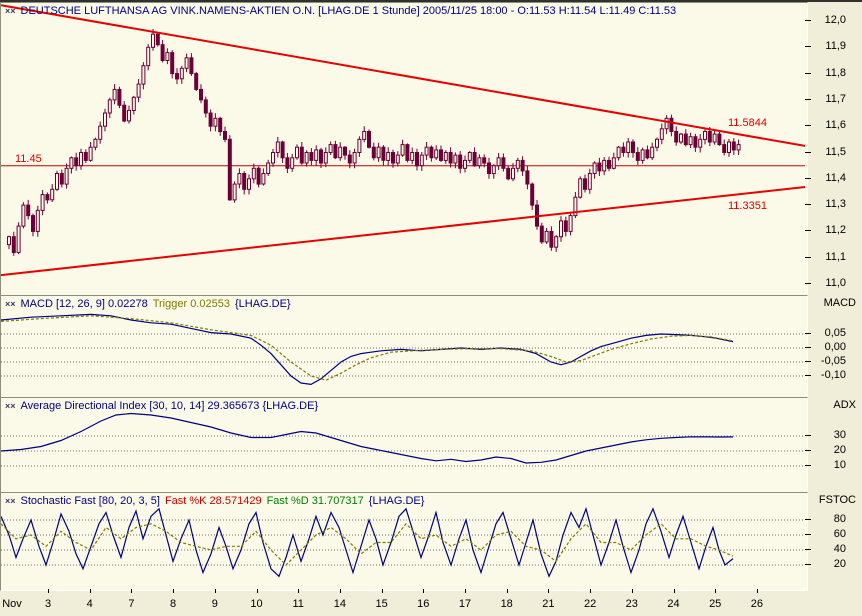 The width and height of the screenshot is (862, 616). I want to click on x-axis-label: 17, so click(465, 604).